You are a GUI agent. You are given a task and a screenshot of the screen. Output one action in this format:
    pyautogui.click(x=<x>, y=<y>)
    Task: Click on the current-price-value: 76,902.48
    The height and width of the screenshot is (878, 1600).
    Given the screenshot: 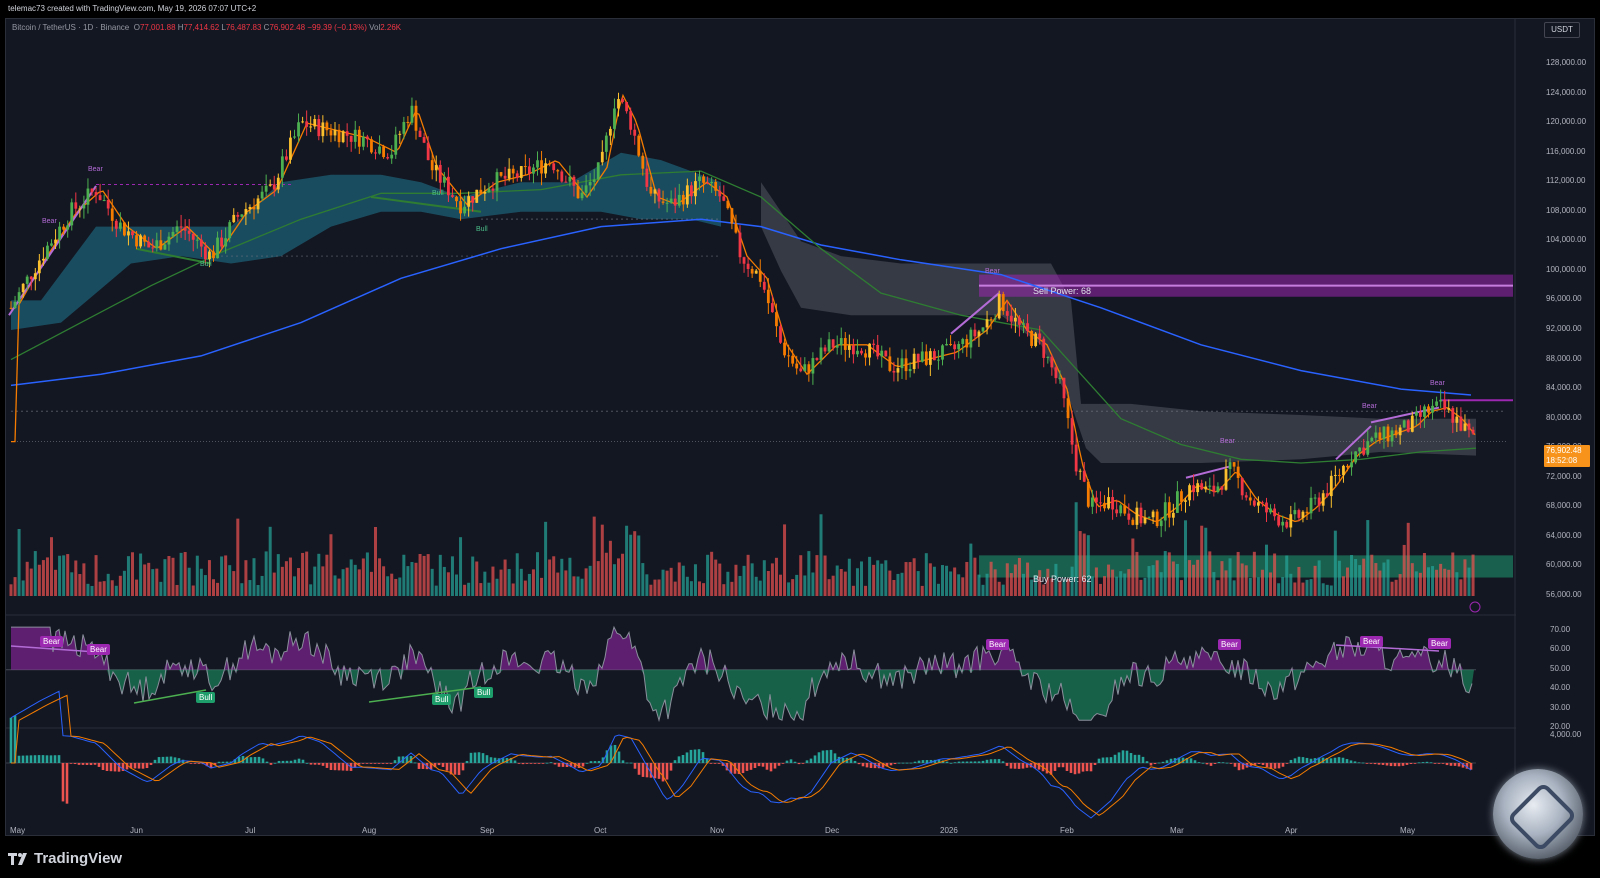 What is the action you would take?
    pyautogui.click(x=1564, y=450)
    